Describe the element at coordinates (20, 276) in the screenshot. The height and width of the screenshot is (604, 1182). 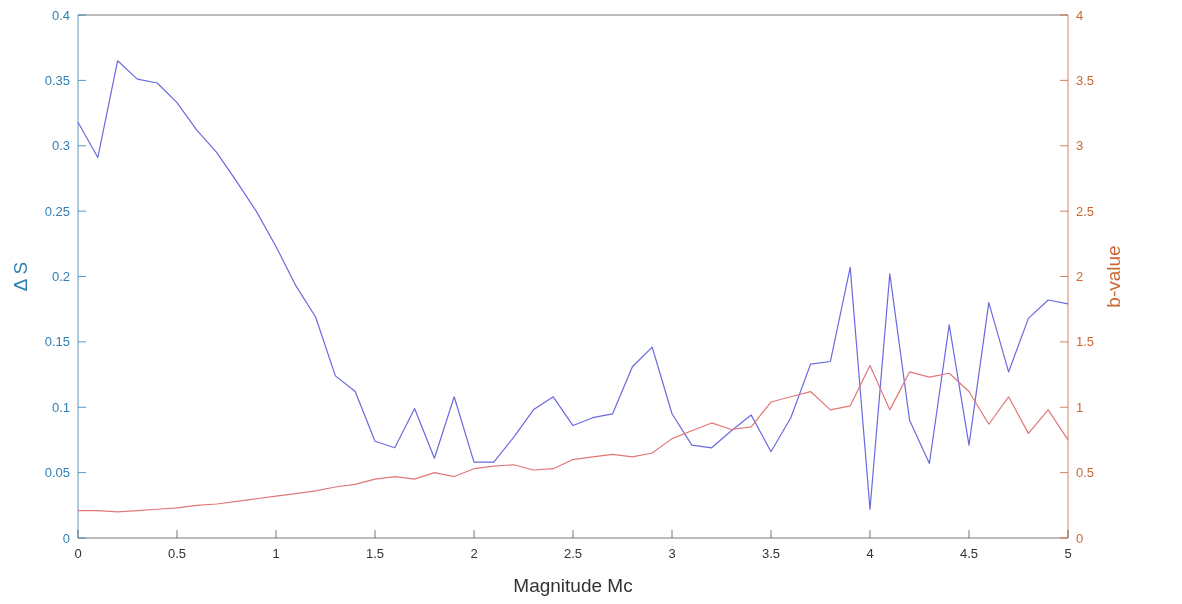
I see `y-axis-title: Δ S` at that location.